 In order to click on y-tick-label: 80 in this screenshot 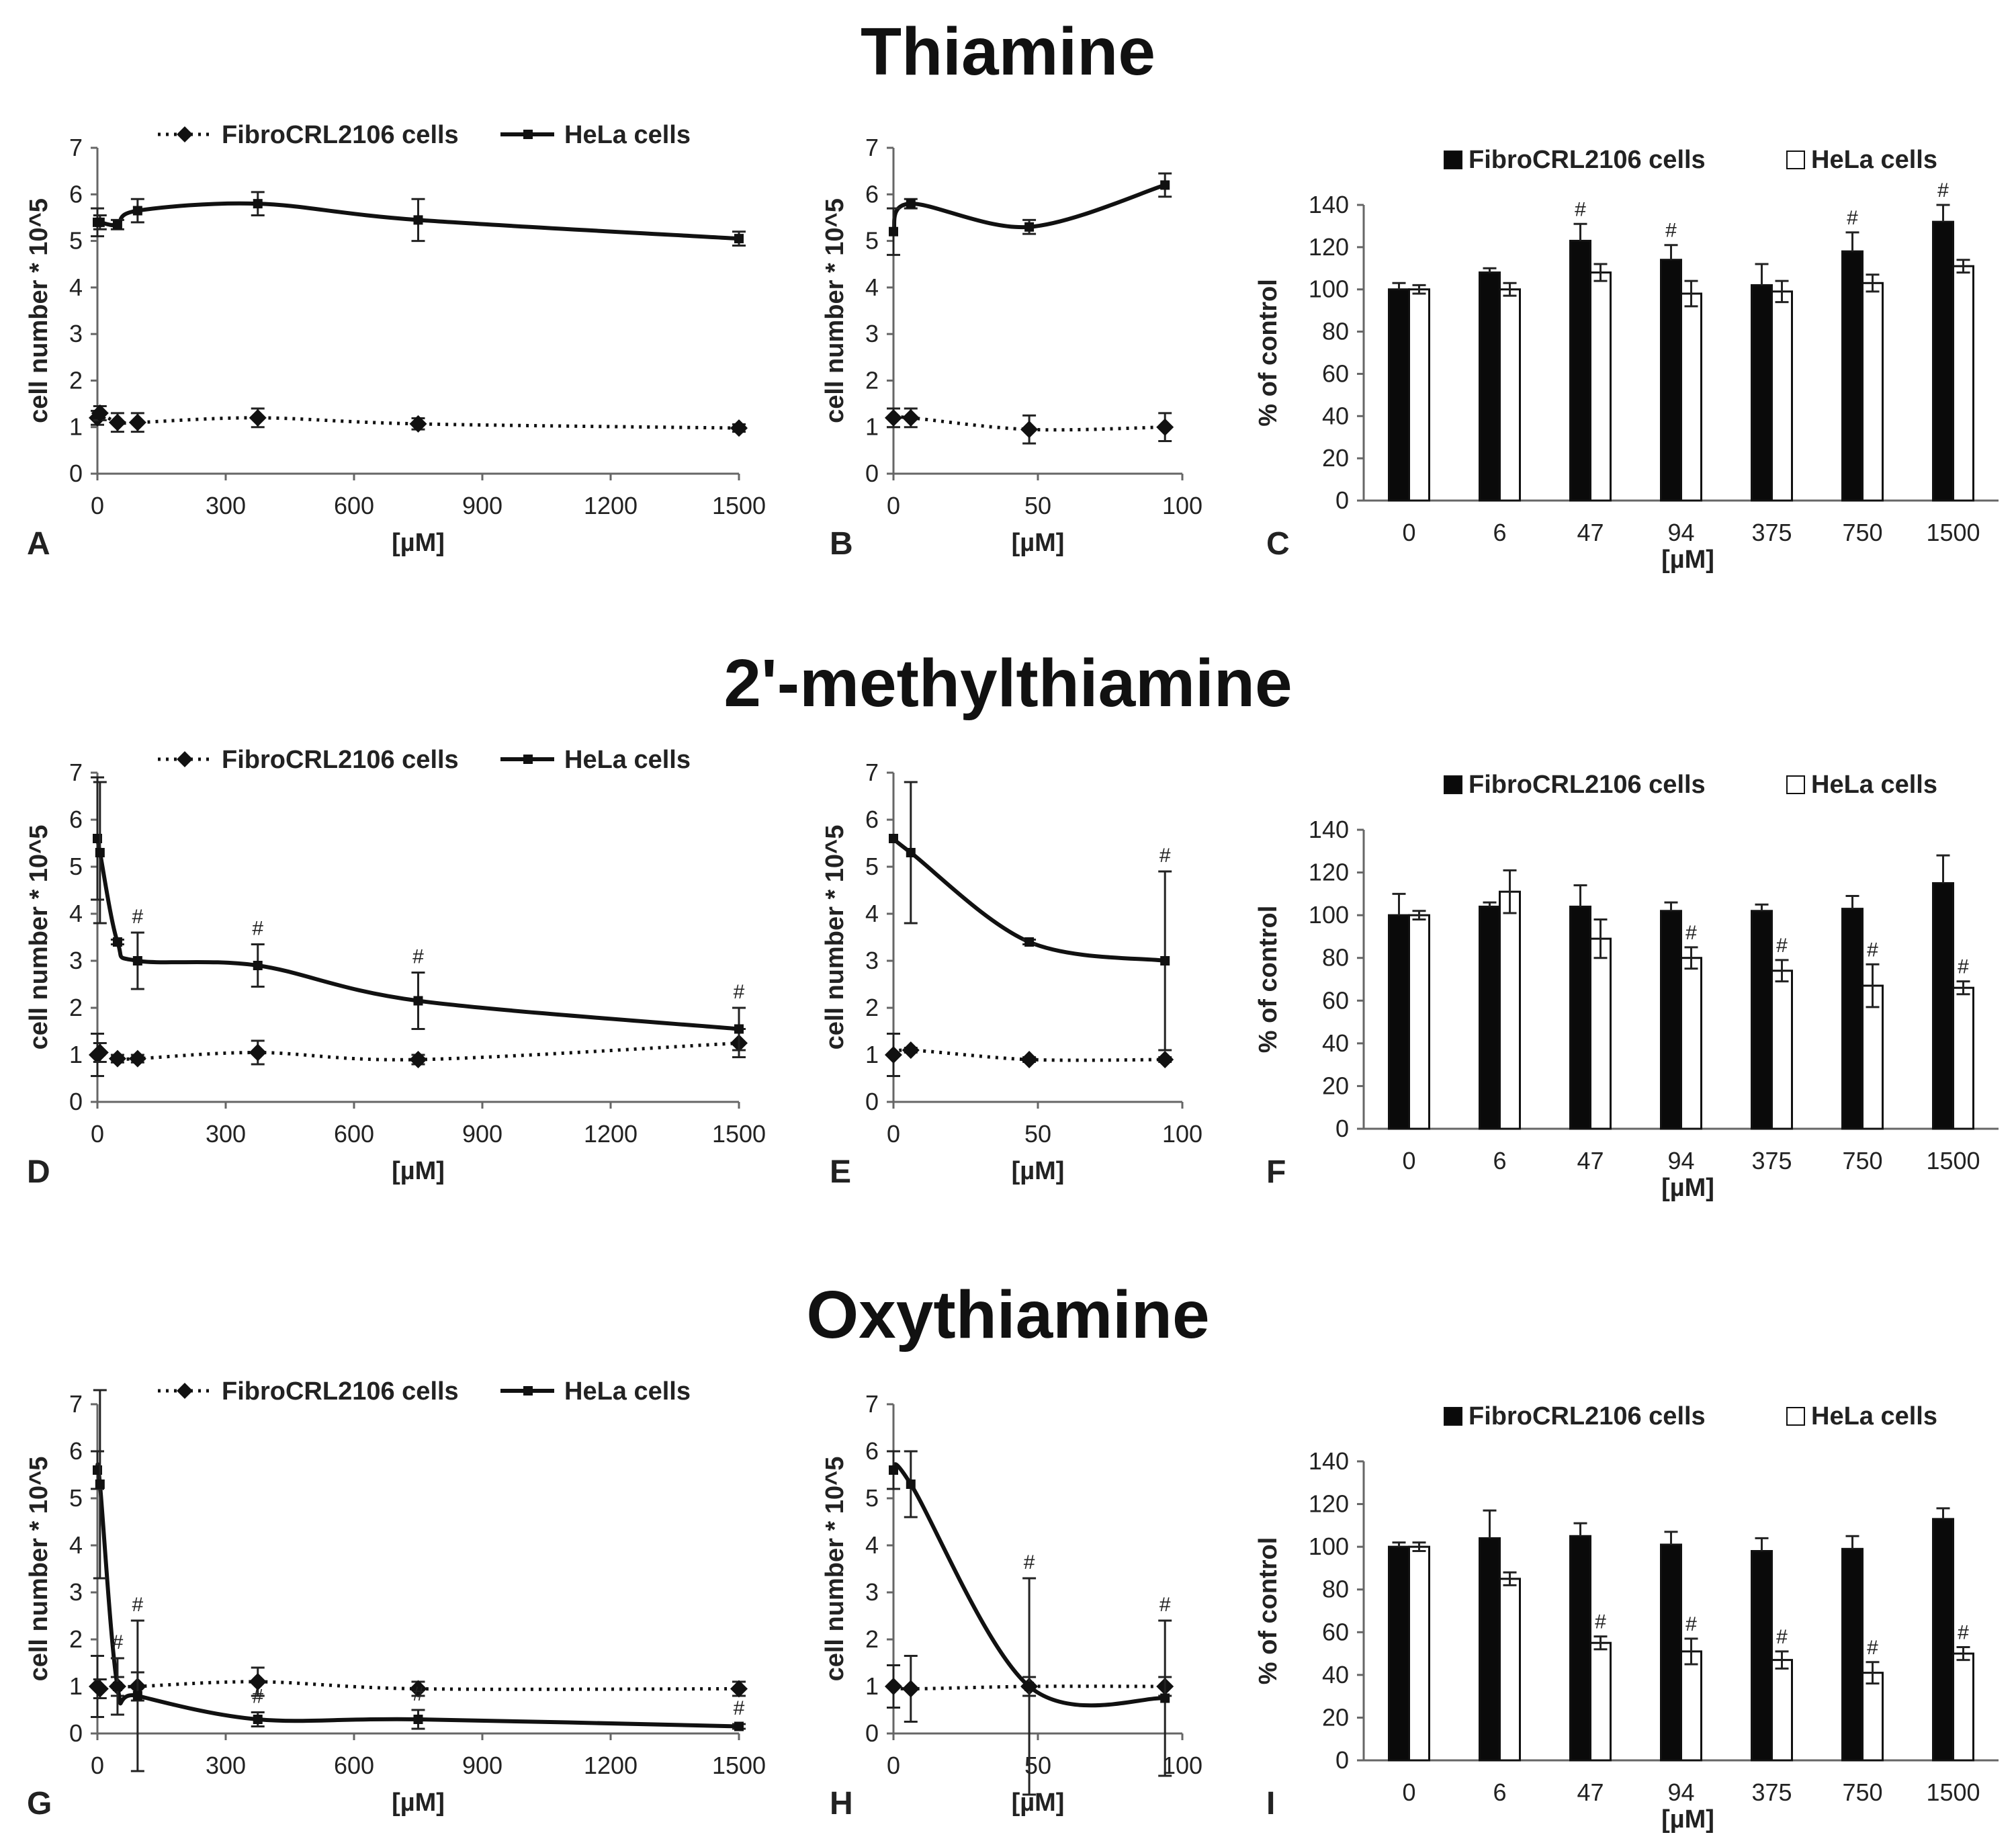, I will do `click(1335, 958)`.